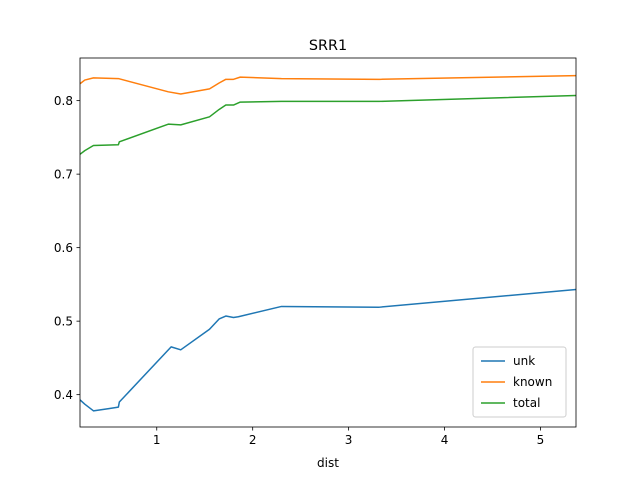  What do you see at coordinates (328, 463) in the screenshot?
I see `x-axis-label: dist` at bounding box center [328, 463].